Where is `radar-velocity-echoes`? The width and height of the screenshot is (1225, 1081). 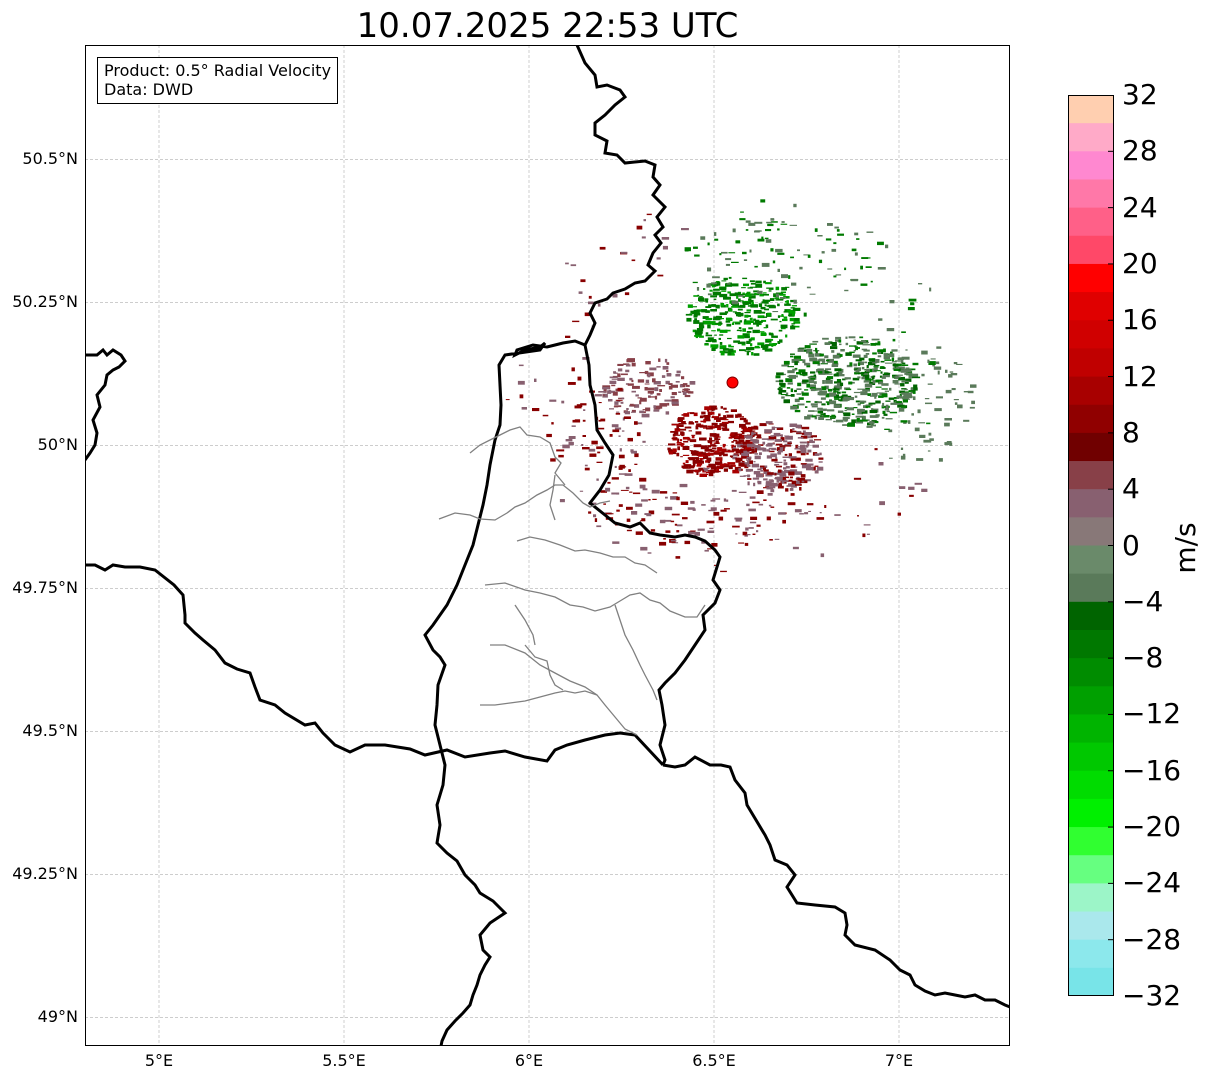
radar-velocity-echoes is located at coordinates (741, 386).